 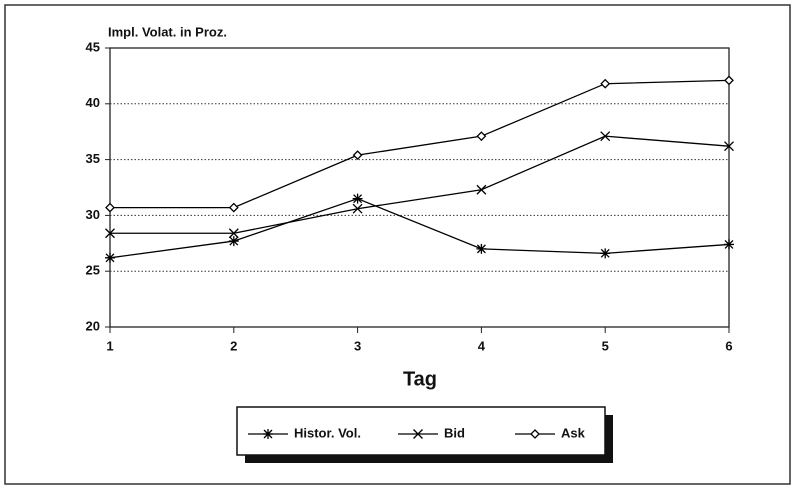 What do you see at coordinates (93, 214) in the screenshot?
I see `y-tick-label: 30` at bounding box center [93, 214].